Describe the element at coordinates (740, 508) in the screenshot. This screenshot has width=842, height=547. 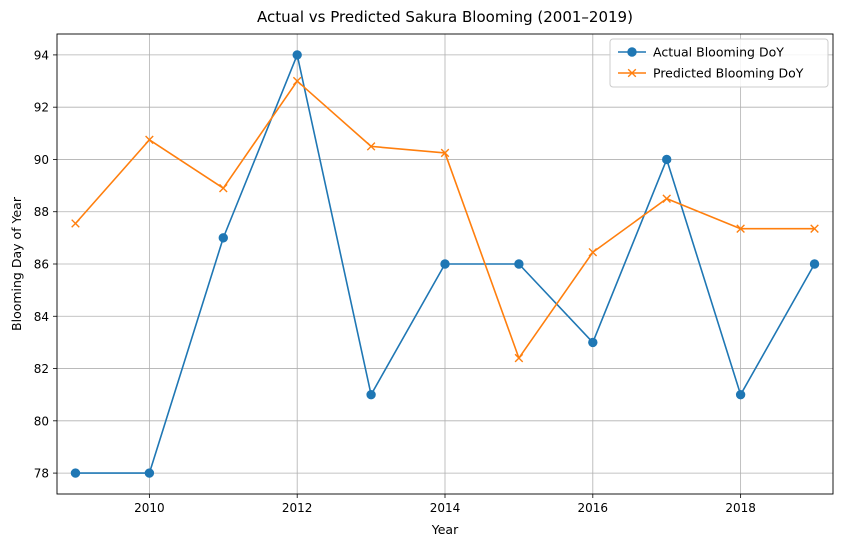
I see `x-tick-label: 2018` at that location.